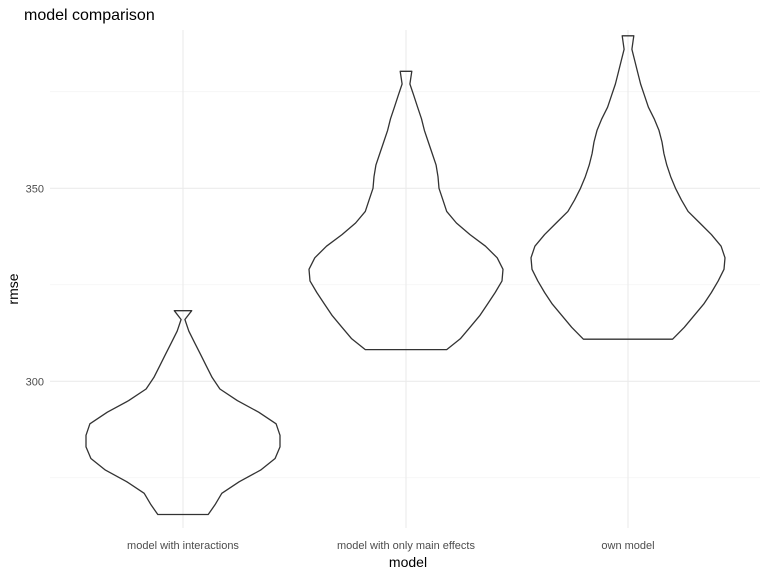 The width and height of the screenshot is (768, 576). I want to click on x-axis-title: model, so click(408, 562).